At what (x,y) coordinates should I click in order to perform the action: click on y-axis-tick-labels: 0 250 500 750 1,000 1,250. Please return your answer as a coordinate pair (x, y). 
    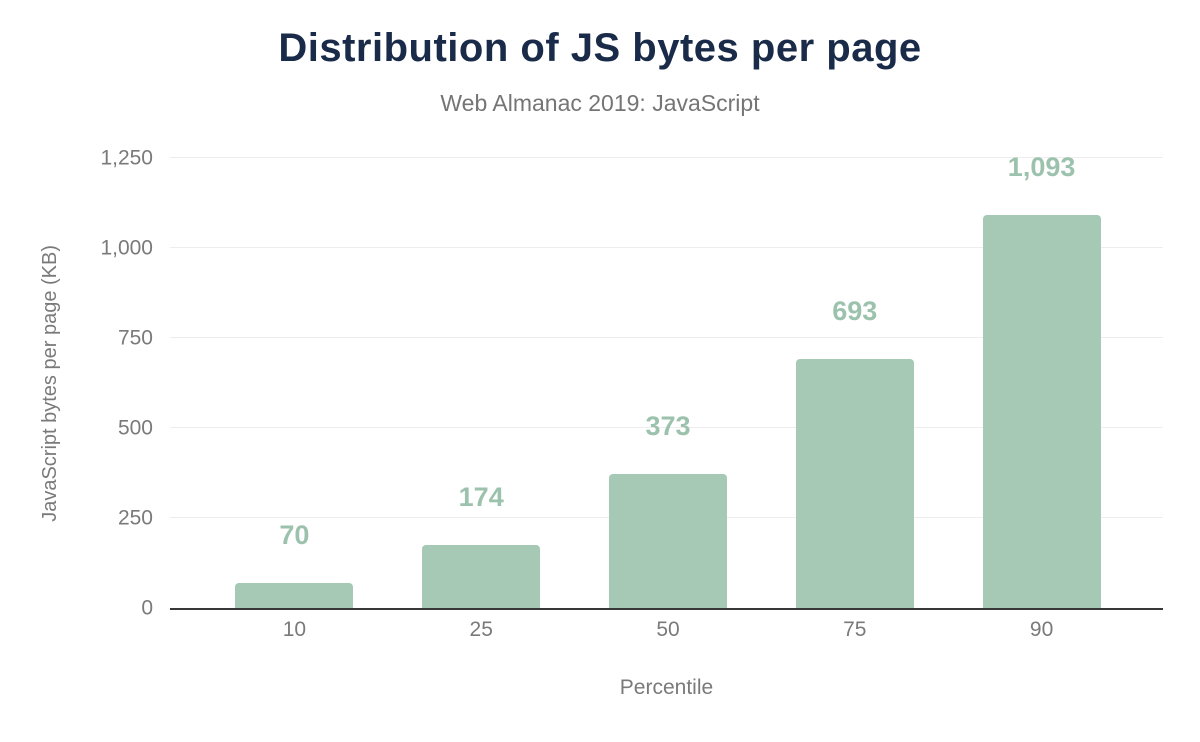
    Looking at the image, I should click on (76, 383).